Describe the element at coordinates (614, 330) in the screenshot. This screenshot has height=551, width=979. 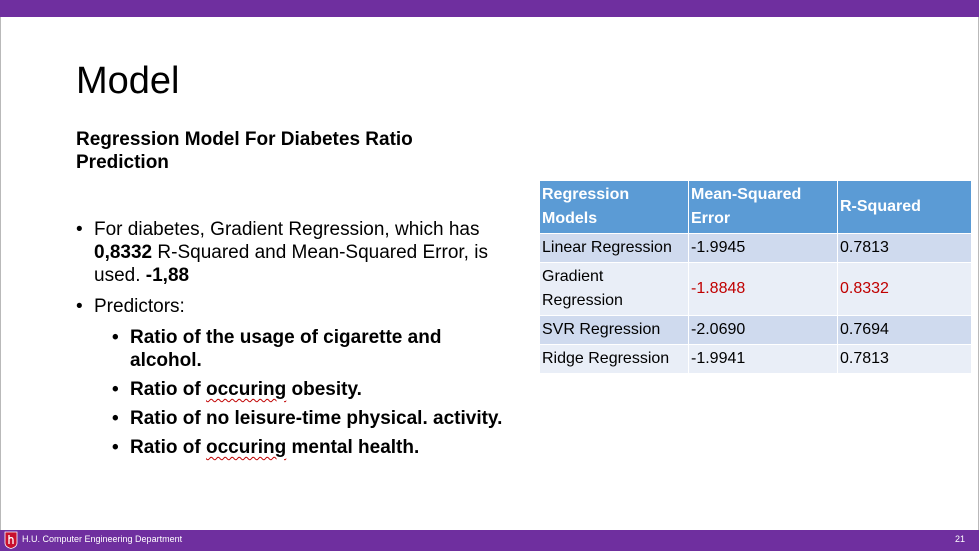
I see `cell-model: SVR Regression` at that location.